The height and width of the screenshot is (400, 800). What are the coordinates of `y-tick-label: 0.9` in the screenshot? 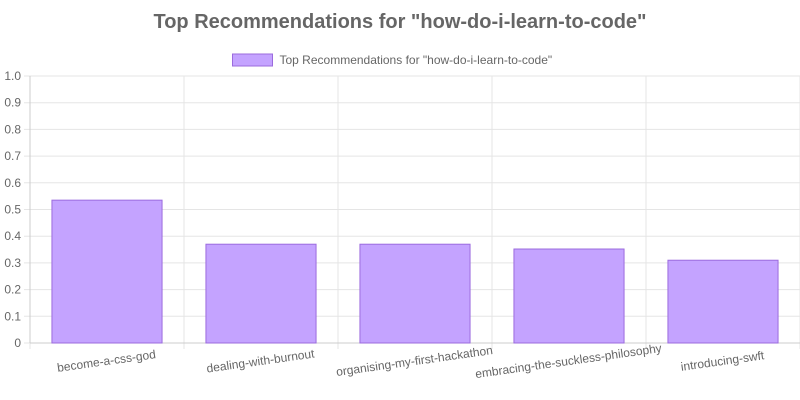 It's located at (12, 103).